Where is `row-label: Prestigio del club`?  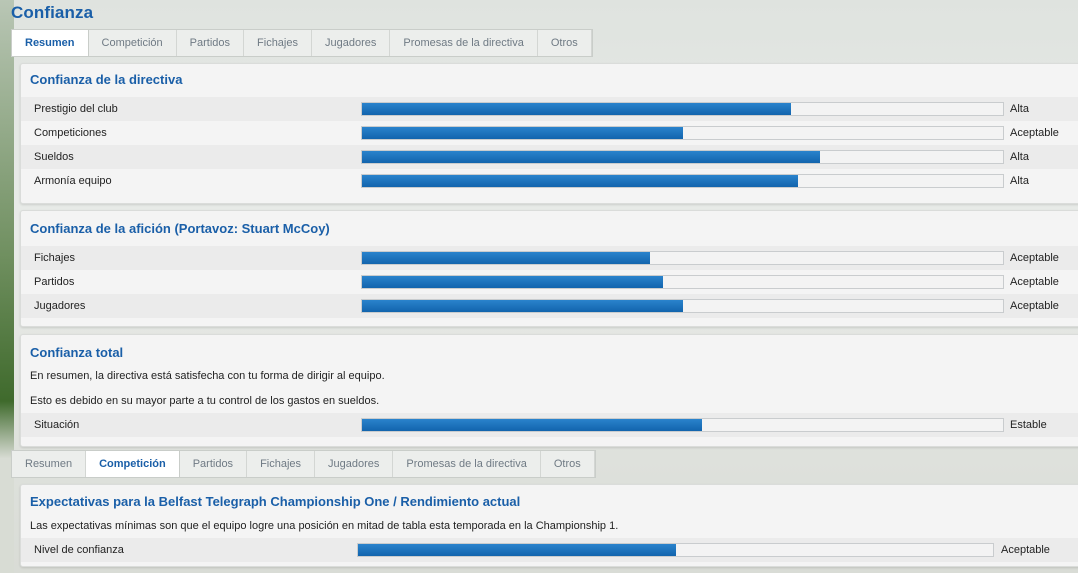 row-label: Prestigio del club is located at coordinates (76, 109).